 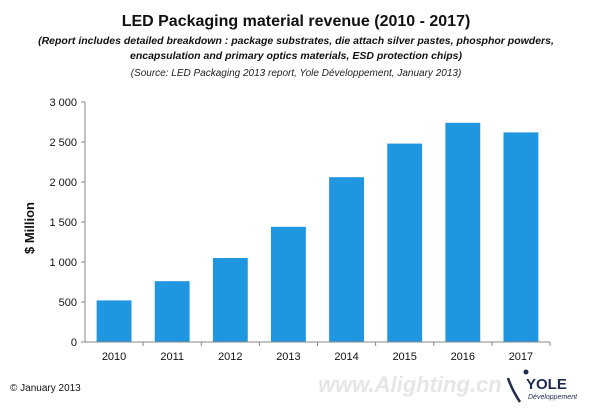 What do you see at coordinates (526, 372) in the screenshot?
I see `yole-logo-dot-icon` at bounding box center [526, 372].